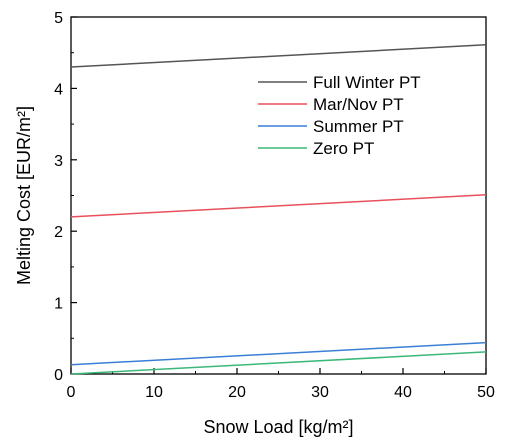 This screenshot has height=441, width=525. What do you see at coordinates (278, 427) in the screenshot?
I see `x-axis-title: Snow Load [kg/m²]` at bounding box center [278, 427].